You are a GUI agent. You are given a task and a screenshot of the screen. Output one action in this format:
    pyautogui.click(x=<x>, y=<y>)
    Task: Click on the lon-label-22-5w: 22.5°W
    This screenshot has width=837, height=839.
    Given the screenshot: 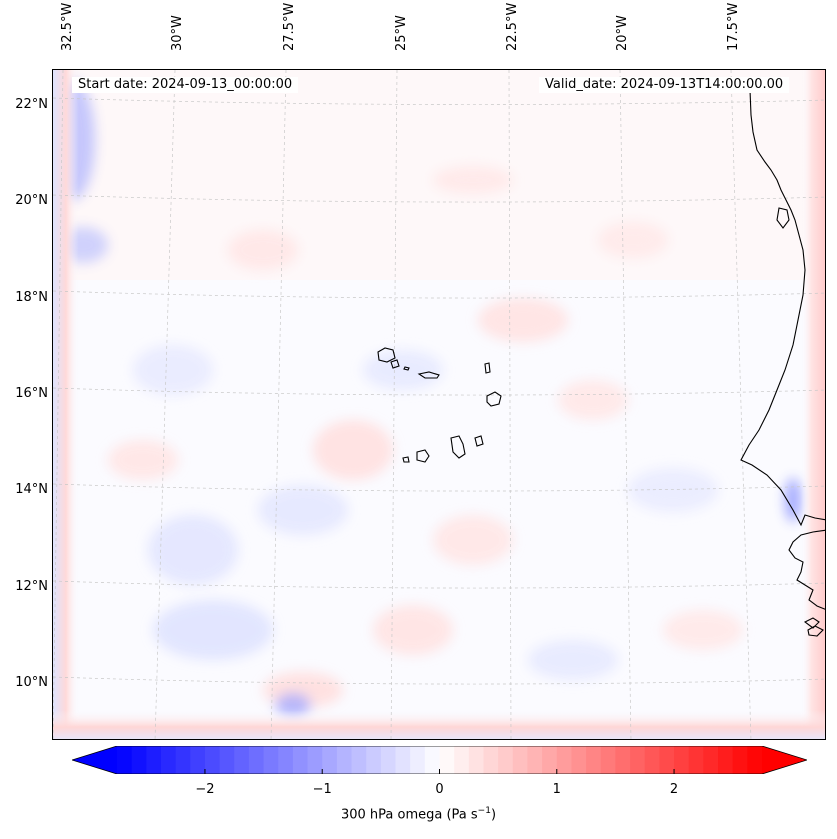 What is the action you would take?
    pyautogui.click(x=512, y=26)
    